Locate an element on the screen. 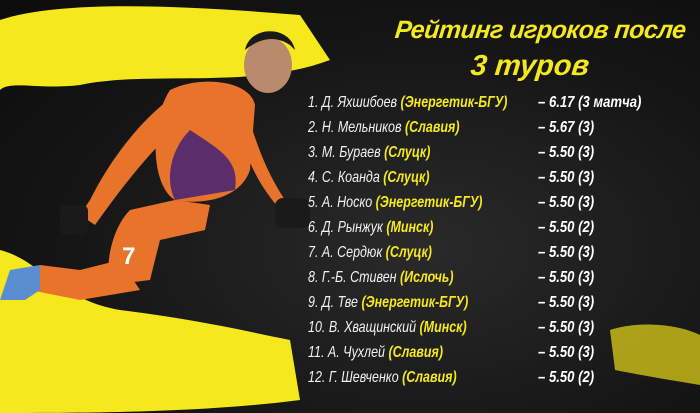 The image size is (700, 413). player-cell: 12. Г. Шевченко (Славия) is located at coordinates (419, 377).